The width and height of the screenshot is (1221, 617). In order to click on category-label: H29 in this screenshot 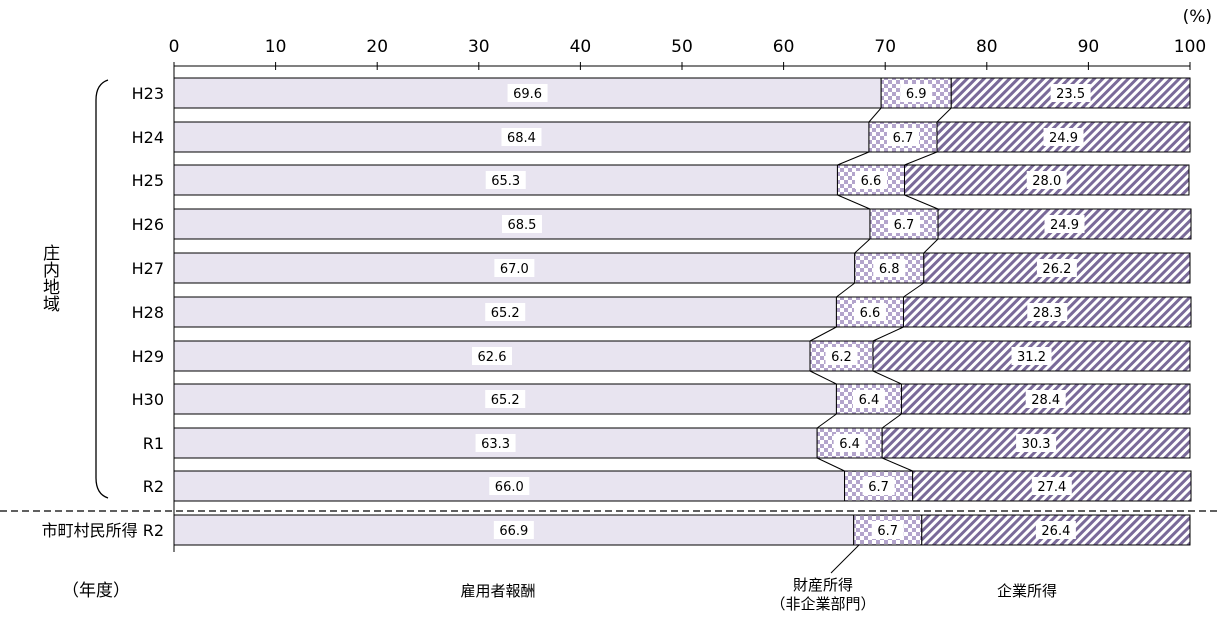, I will do `click(148, 356)`.